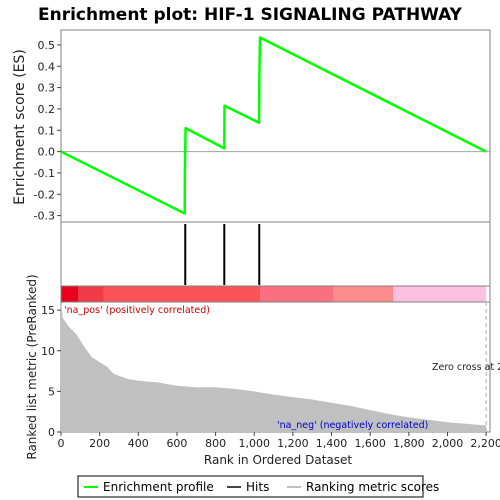 This screenshot has width=500, height=500. Describe the element at coordinates (352, 425) in the screenshot. I see `neg-correlated-label: 'na_neg' (negatively correlated)` at that location.